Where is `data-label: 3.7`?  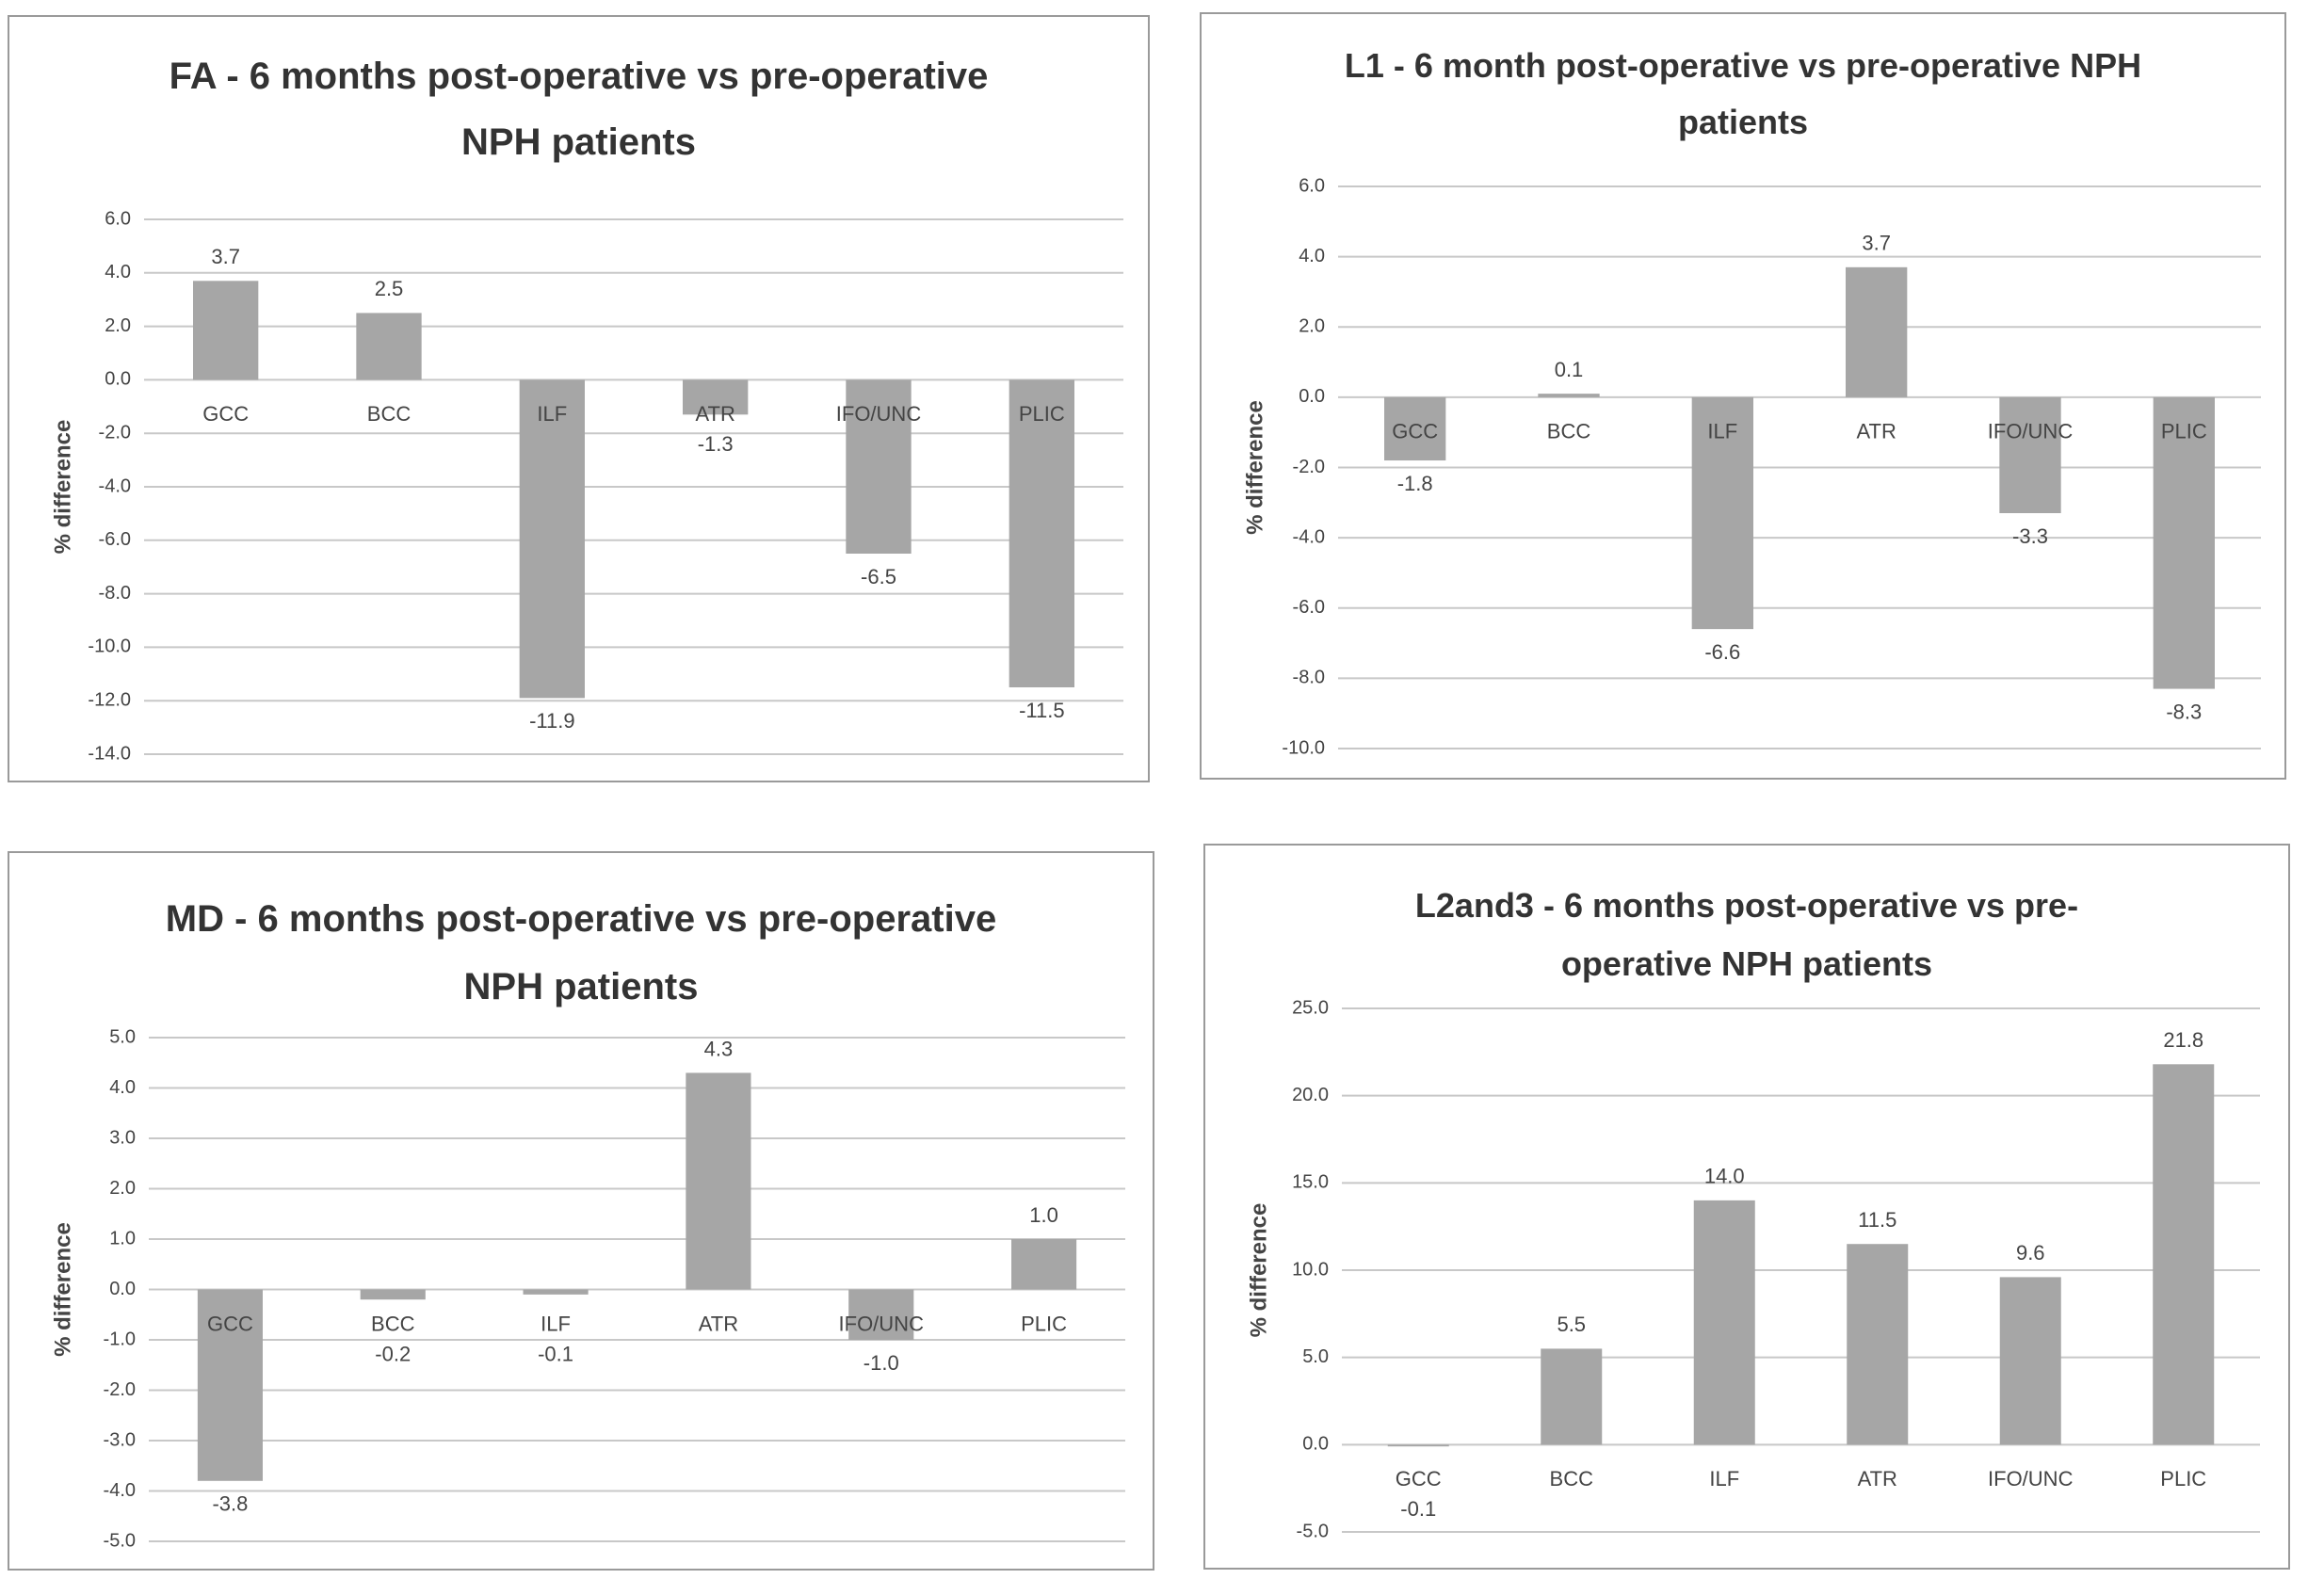 data-label: 3.7 is located at coordinates (1876, 243).